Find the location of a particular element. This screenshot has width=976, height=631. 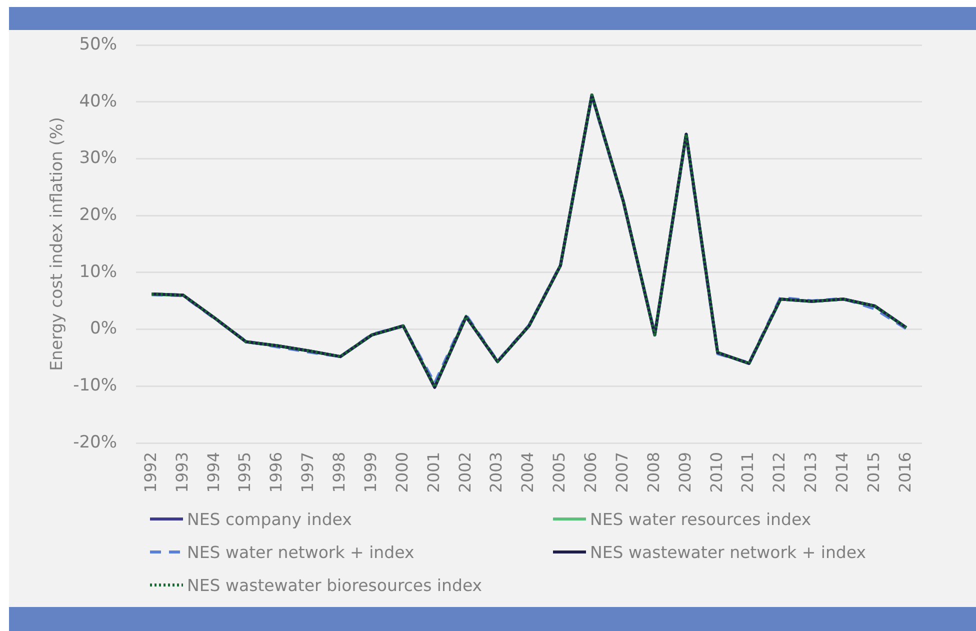

x-tick-label: 2010 is located at coordinates (716, 472).